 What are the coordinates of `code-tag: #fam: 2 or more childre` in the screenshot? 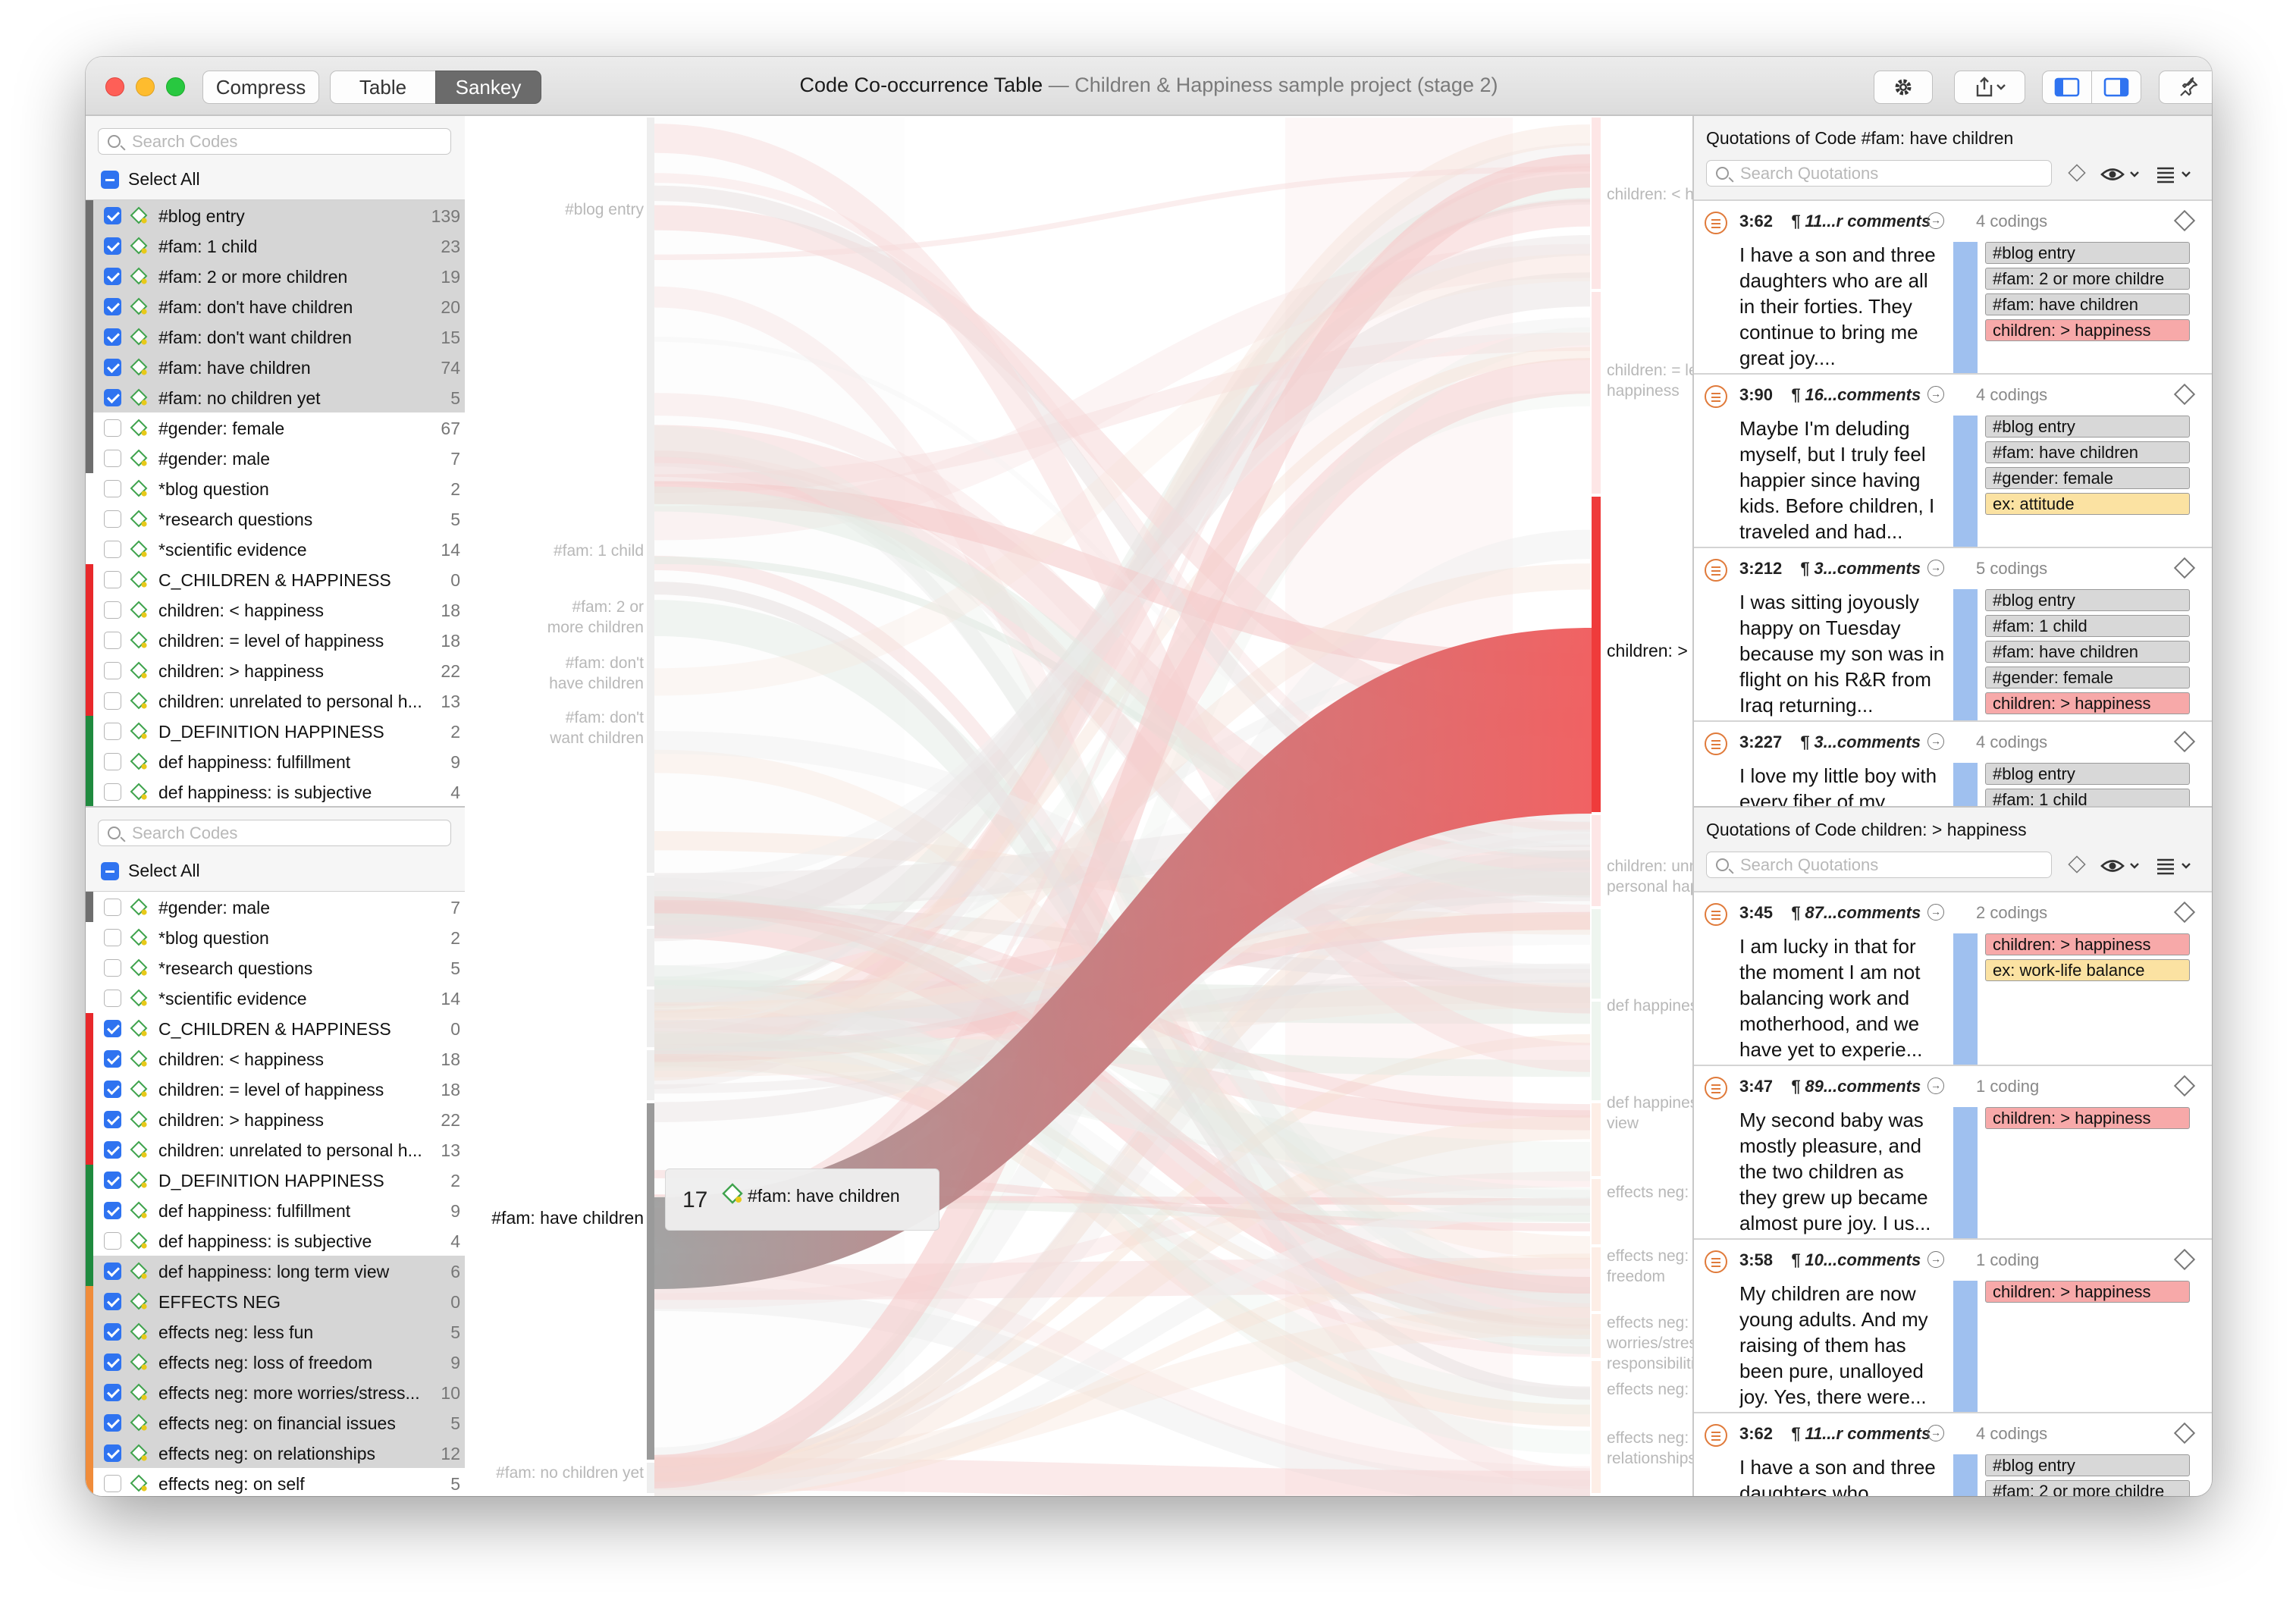 It's located at (2087, 279).